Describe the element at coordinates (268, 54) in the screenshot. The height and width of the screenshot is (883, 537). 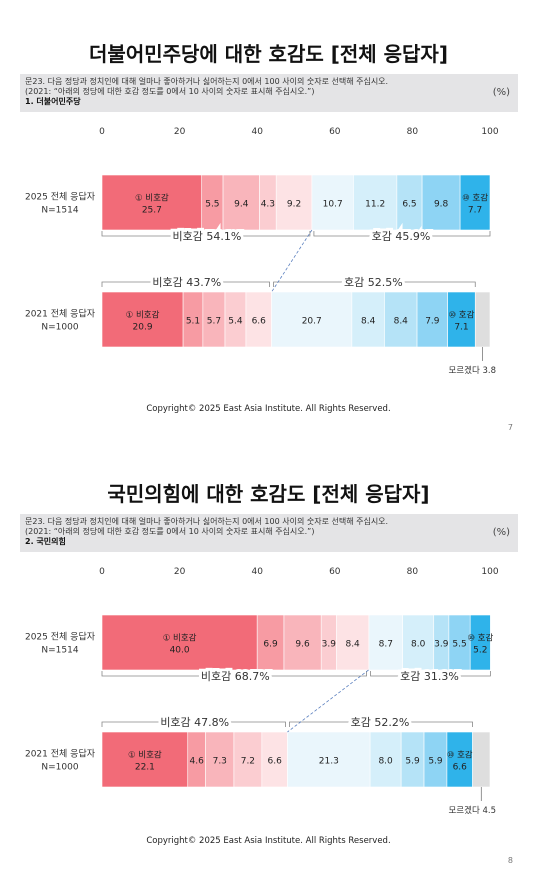
I see `chart-title: 더불어민주당에 대한 호감도 [전체 응답자]` at that location.